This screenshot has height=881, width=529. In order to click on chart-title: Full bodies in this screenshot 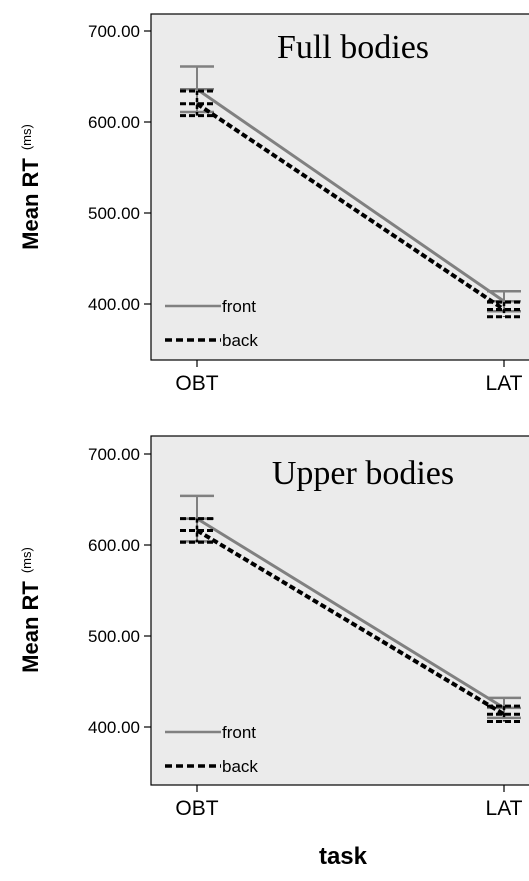, I will do `click(353, 47)`.